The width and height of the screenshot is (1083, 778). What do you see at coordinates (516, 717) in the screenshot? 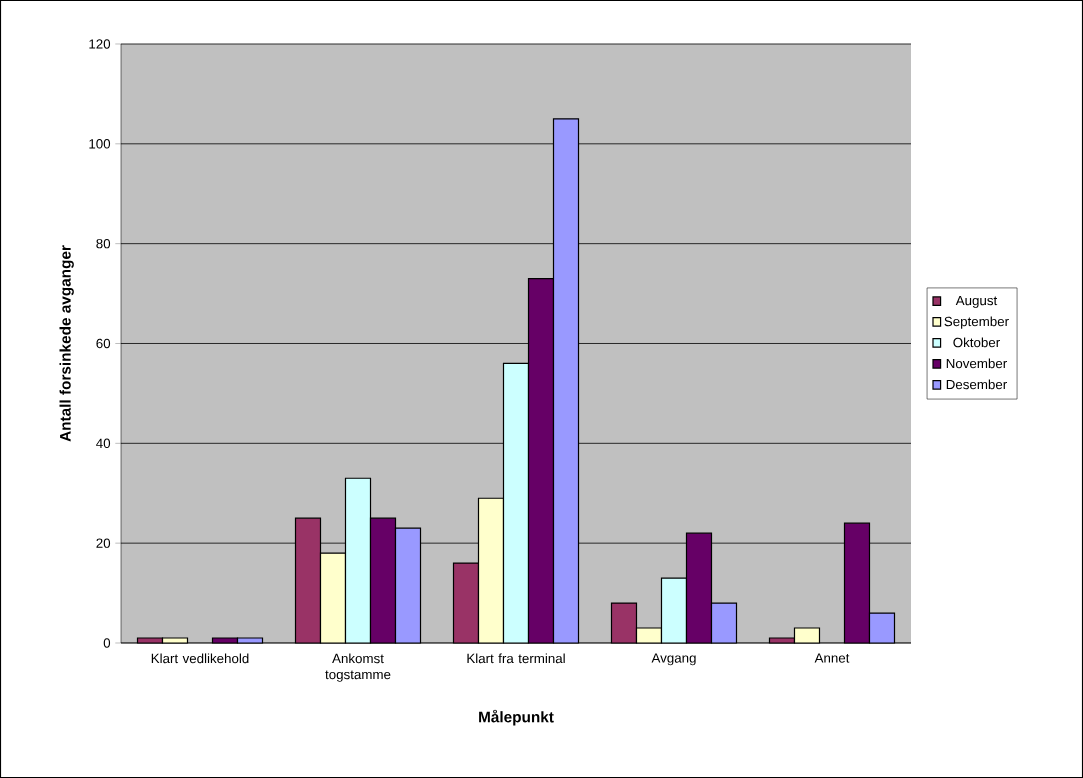
I see `x-axis-title: Målepunkt` at bounding box center [516, 717].